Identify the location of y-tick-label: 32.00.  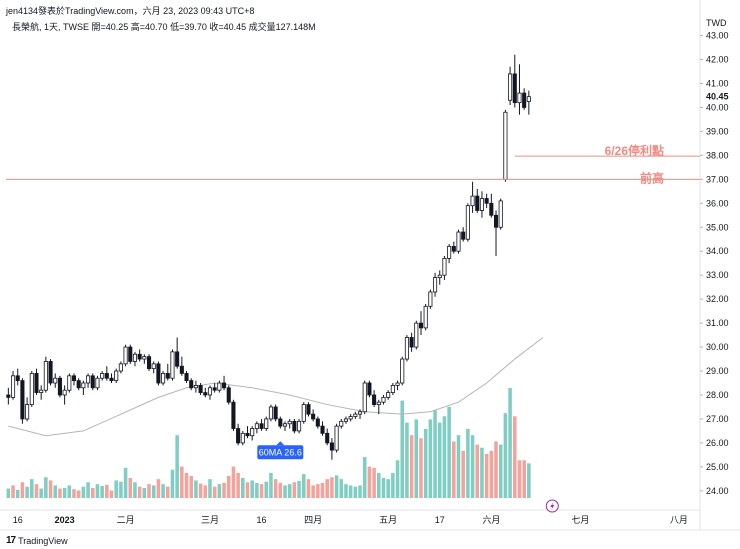
(717, 299).